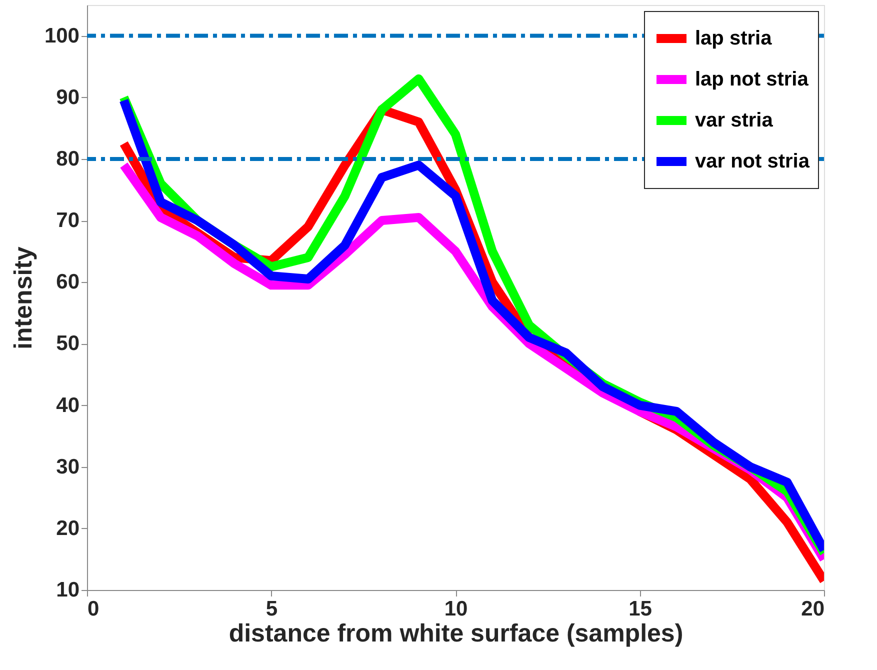 The width and height of the screenshot is (877, 670). Describe the element at coordinates (734, 121) in the screenshot. I see `legend-label: var stria` at that location.